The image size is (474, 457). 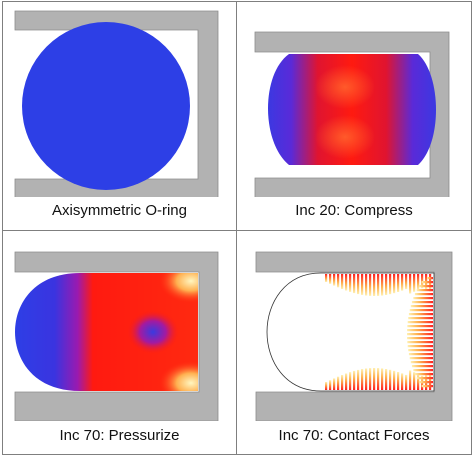 I want to click on caption-contact-forces: Inc 70: Contact Forces, so click(x=354, y=435).